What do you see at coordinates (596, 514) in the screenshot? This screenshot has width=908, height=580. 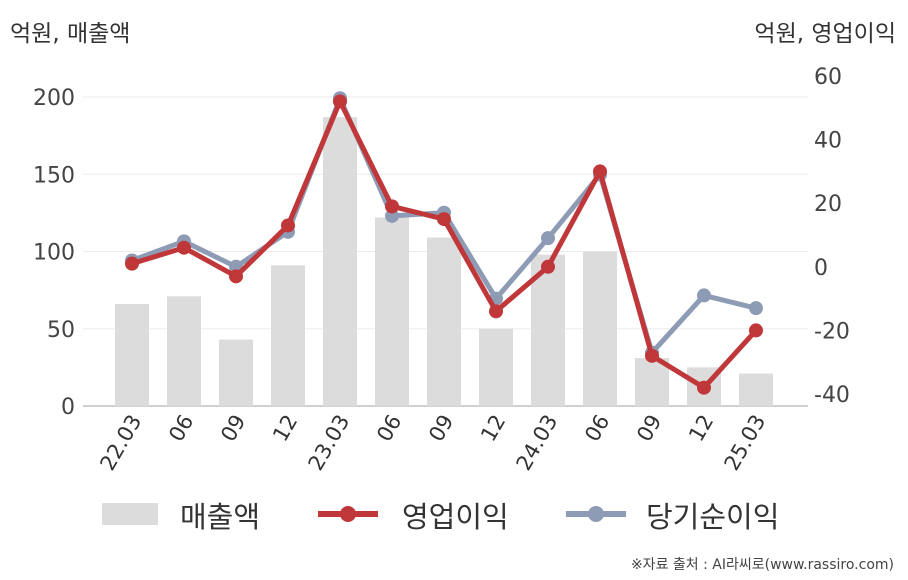 I see `legend-marker-net` at bounding box center [596, 514].